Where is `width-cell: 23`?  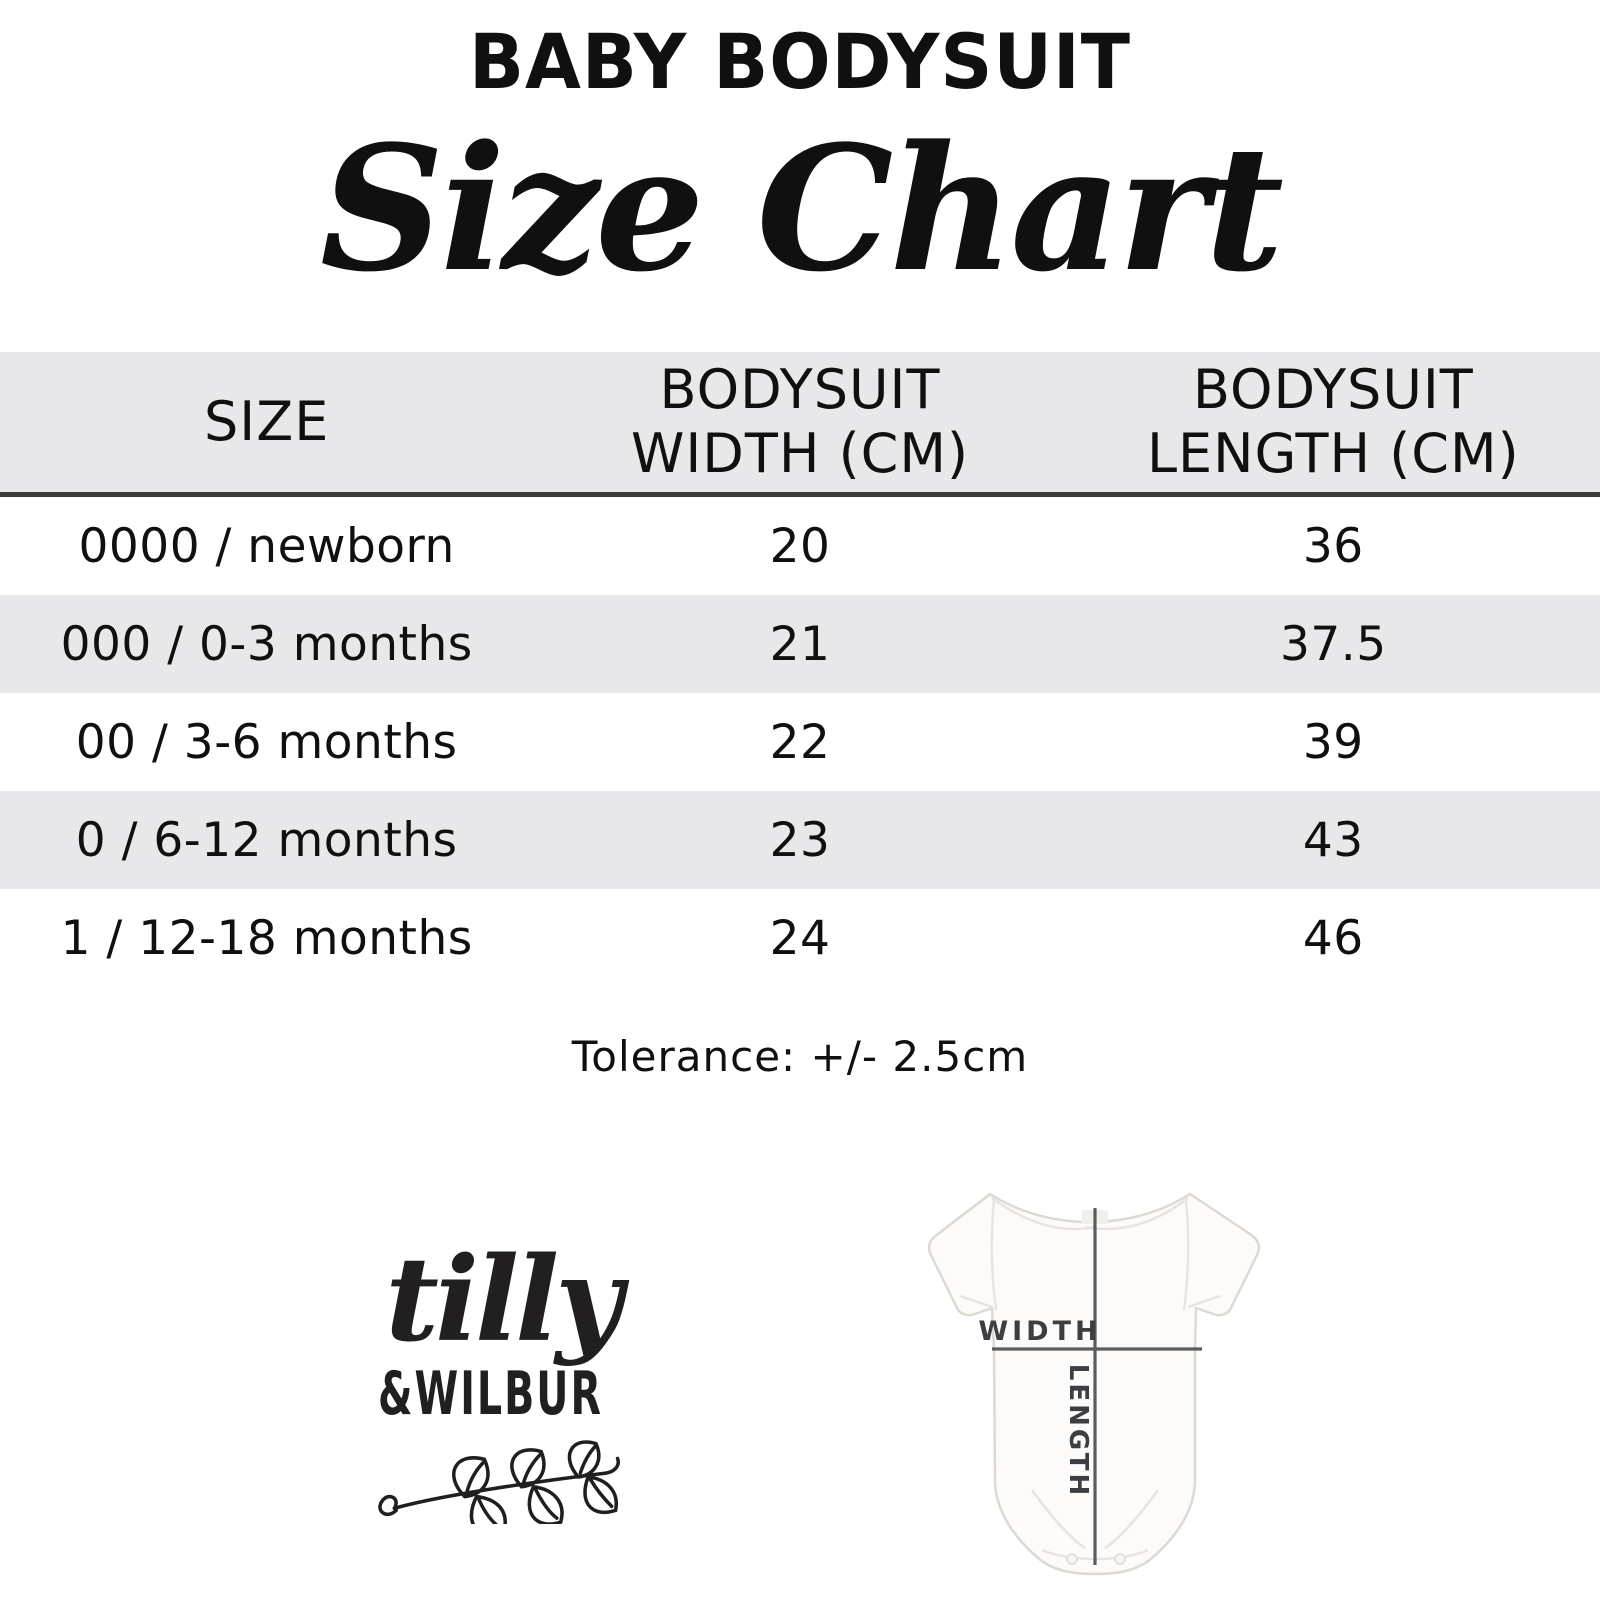
width-cell: 23 is located at coordinates (800, 840).